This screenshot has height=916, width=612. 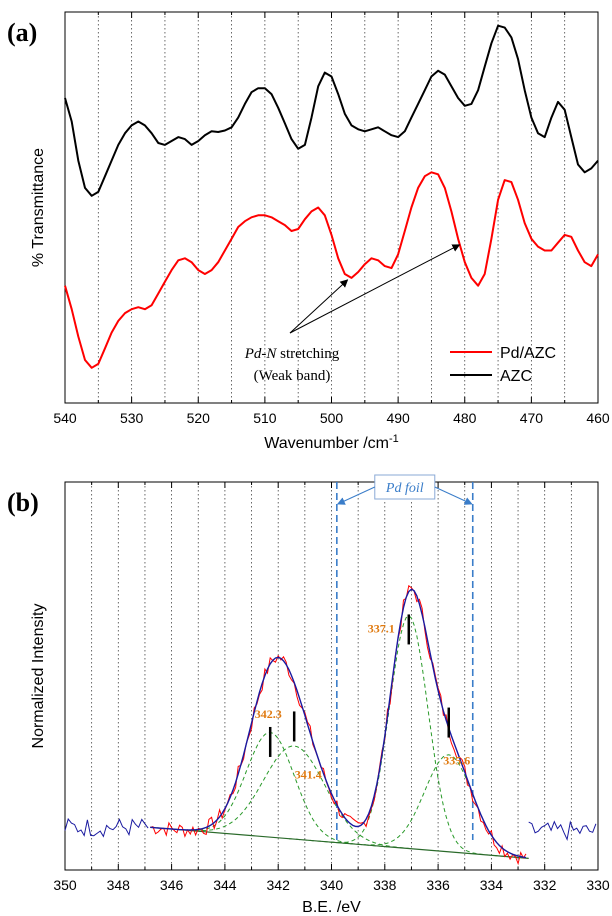 I want to click on x-tick-label: 500, so click(x=332, y=418).